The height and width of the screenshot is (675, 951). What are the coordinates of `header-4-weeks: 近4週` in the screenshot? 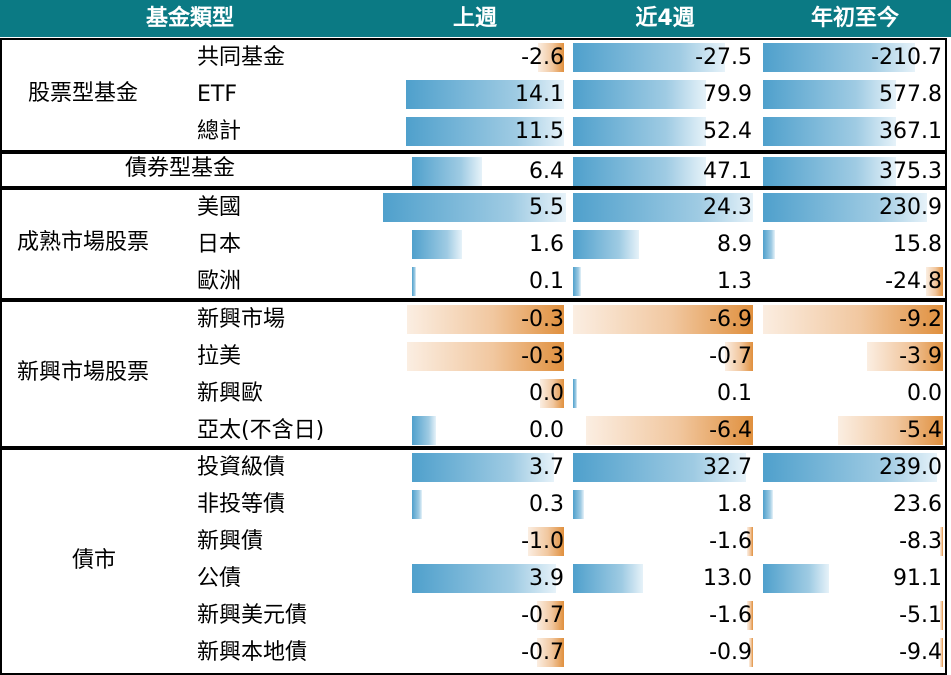 It's located at (665, 18).